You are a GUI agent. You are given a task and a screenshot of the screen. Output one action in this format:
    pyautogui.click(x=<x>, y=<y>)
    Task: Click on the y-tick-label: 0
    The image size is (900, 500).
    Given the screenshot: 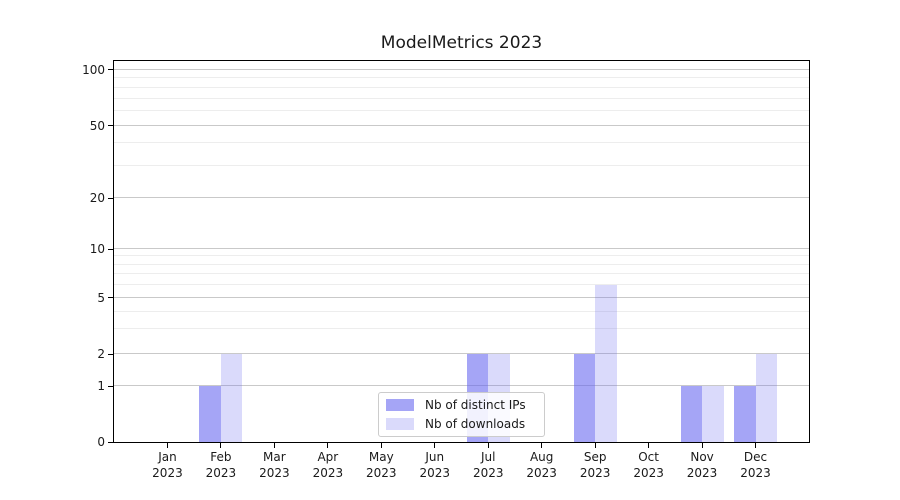 What is the action you would take?
    pyautogui.click(x=101, y=442)
    